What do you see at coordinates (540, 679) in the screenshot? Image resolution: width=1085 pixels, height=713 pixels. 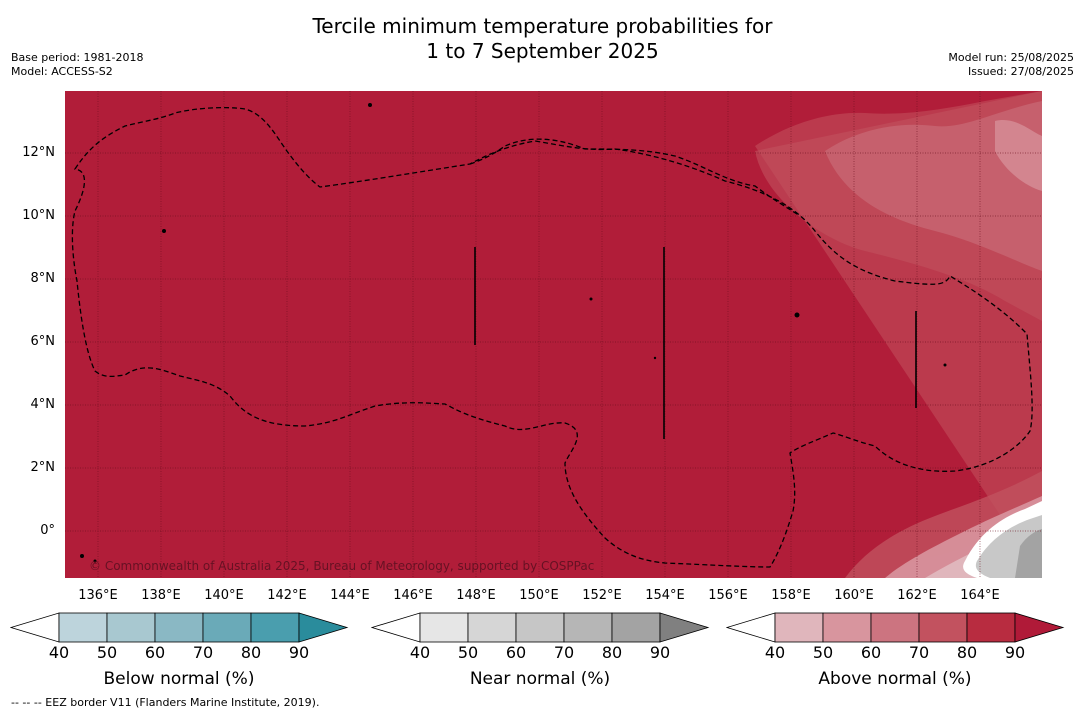 I see `near-normal-label: Near normal (%)` at bounding box center [540, 679].